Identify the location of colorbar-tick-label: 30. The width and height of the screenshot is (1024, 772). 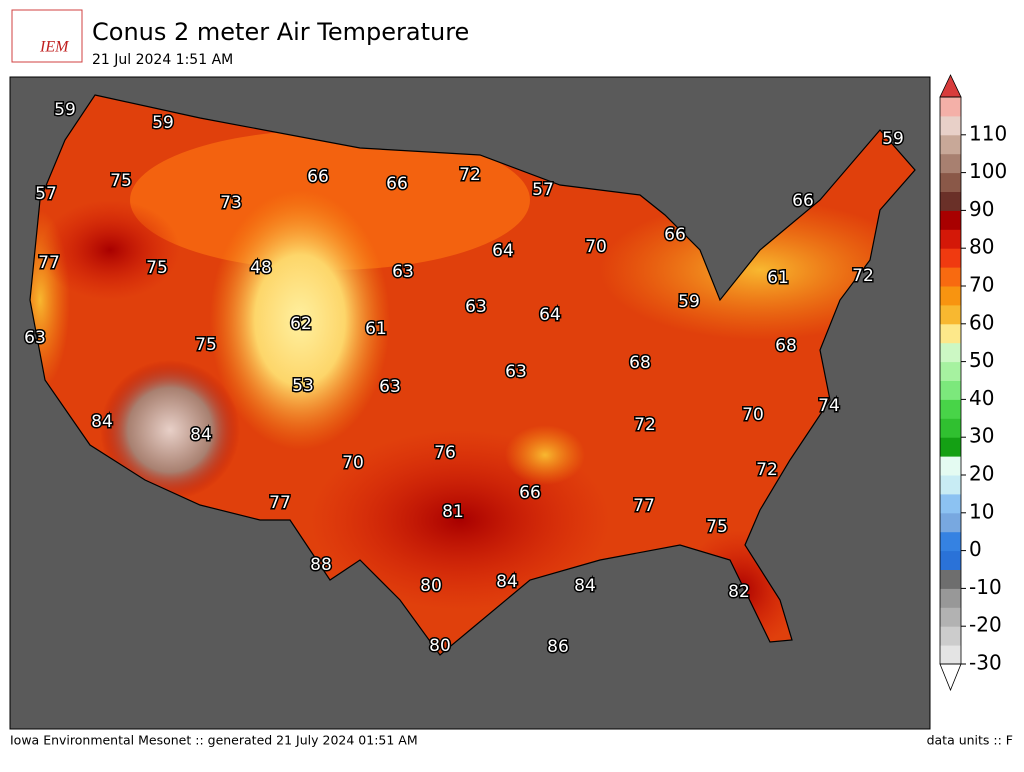
(981, 436).